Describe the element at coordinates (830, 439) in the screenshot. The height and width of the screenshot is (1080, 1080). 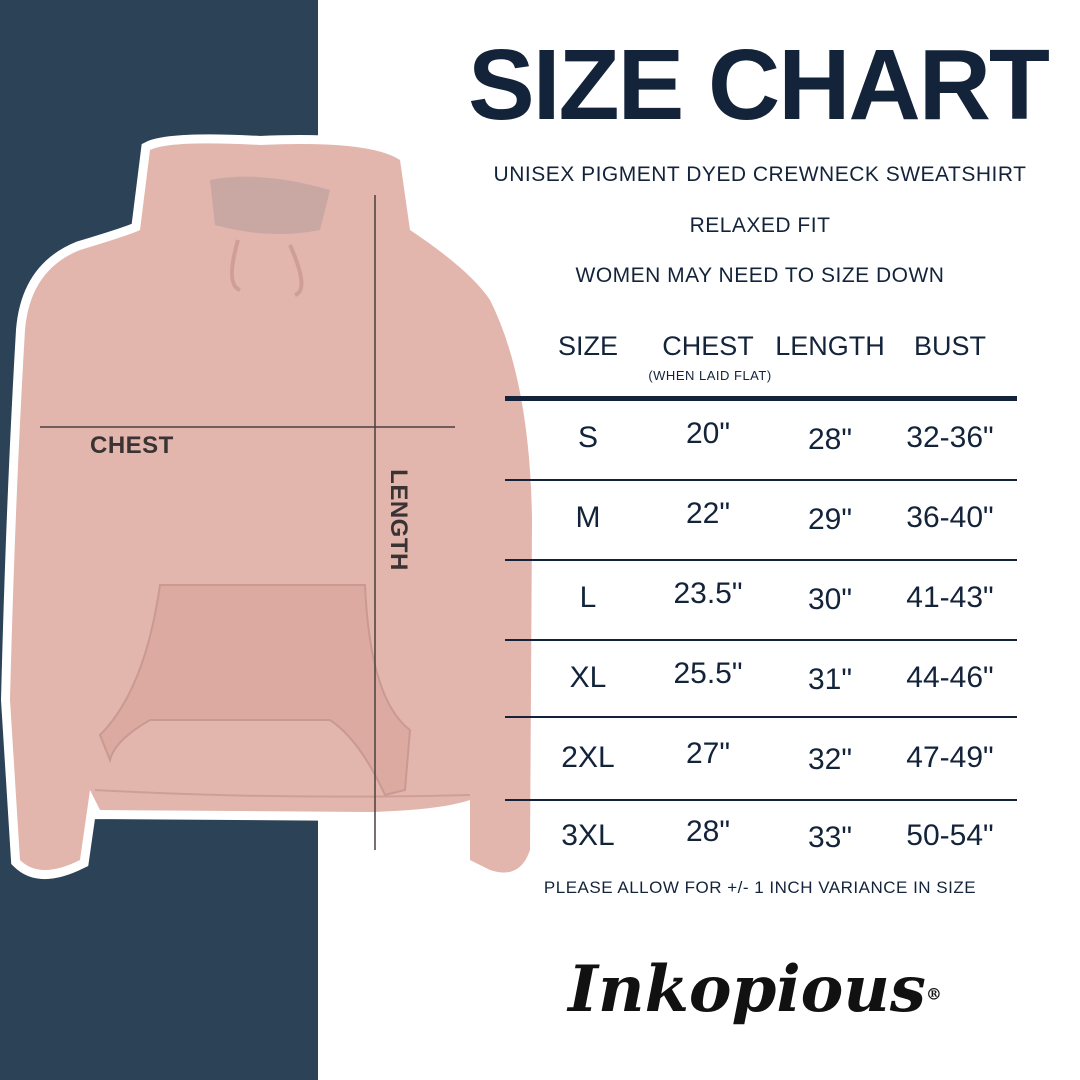
I see `table-cell-length: 28"` at that location.